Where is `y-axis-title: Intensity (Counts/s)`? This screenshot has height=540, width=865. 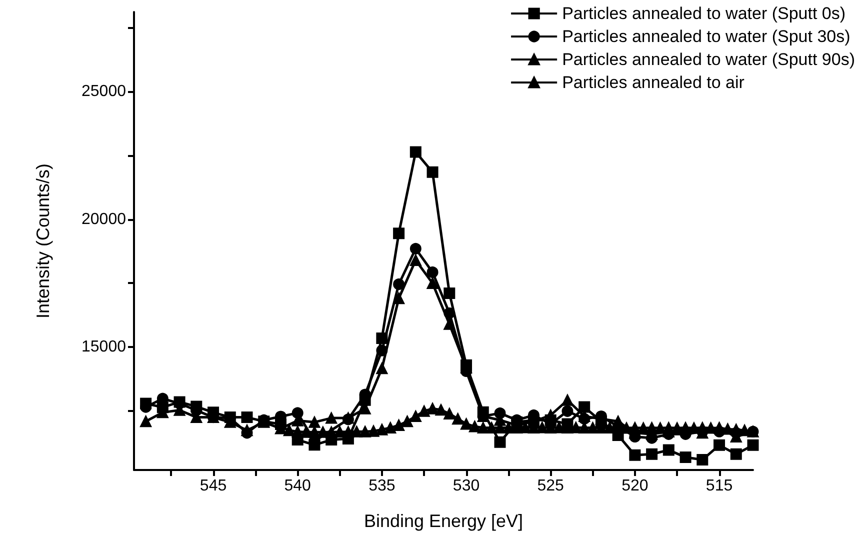
y-axis-title: Intensity (Counts/s) is located at coordinates (43, 241).